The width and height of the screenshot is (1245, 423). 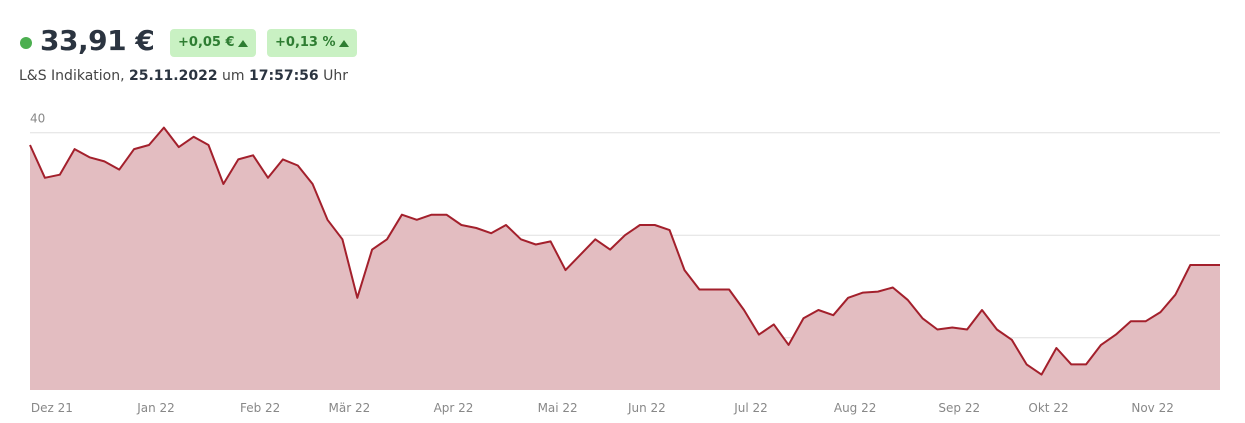 What do you see at coordinates (173, 76) in the screenshot?
I see `date: 25.11.2022` at bounding box center [173, 76].